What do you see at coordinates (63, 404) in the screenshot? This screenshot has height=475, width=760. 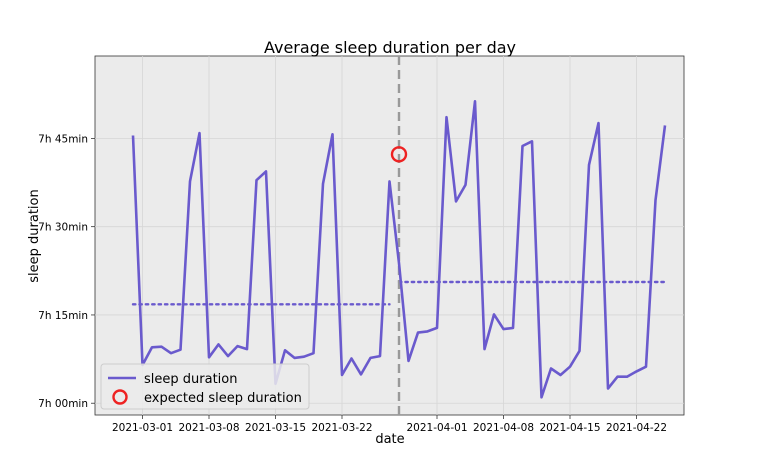 I see `y-tick-label: 7h 00min` at bounding box center [63, 404].